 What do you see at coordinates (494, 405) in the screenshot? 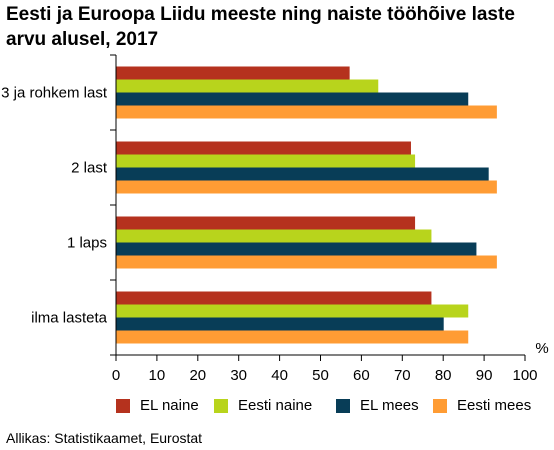
I see `legend-label: Eesti mees` at bounding box center [494, 405].